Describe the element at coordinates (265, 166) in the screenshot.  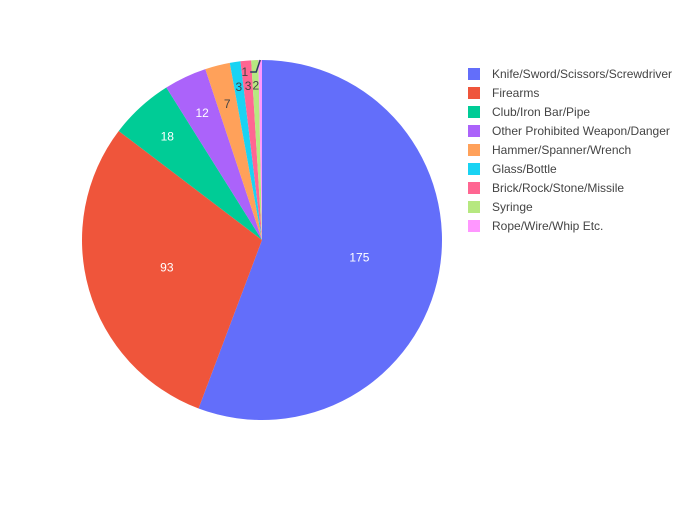
I see `pie-labels: 175 93 18 12 73 3 21` at that location.